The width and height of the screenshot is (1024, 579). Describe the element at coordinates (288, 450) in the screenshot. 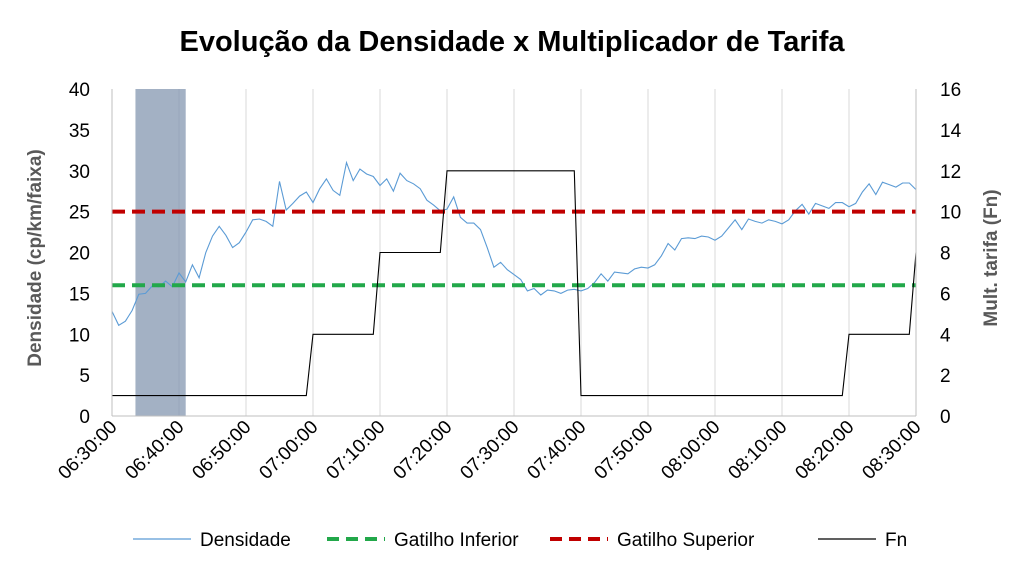

I see `x-tick-label: 07:00:00` at that location.